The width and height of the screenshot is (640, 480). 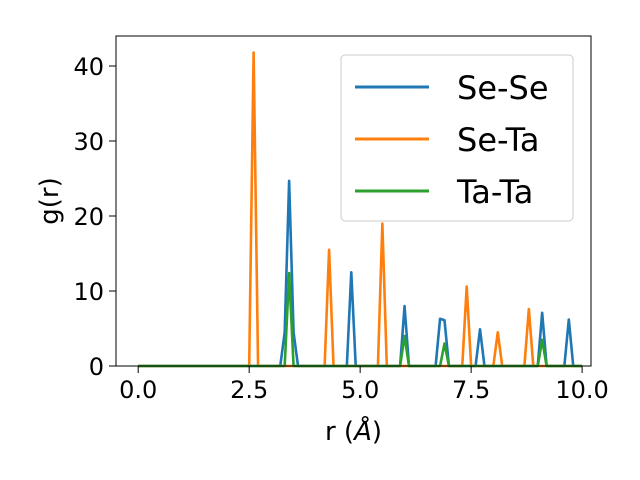 What do you see at coordinates (471, 390) in the screenshot?
I see `x-tick-label: 7.5` at bounding box center [471, 390].